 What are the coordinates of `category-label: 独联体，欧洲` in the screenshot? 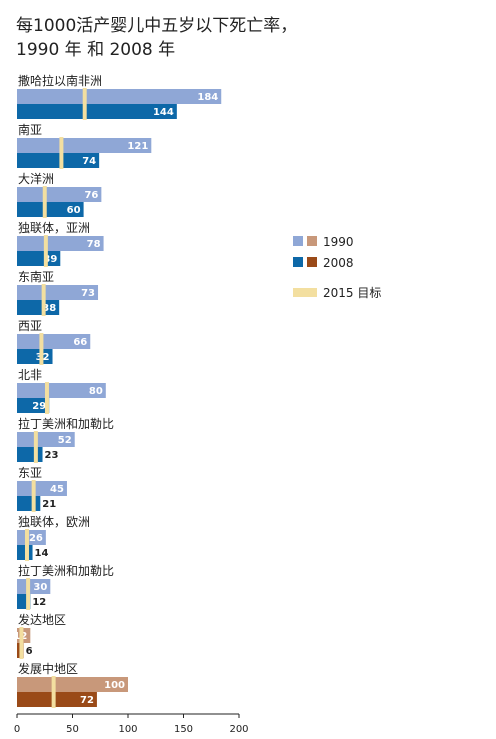 It's located at (54, 522).